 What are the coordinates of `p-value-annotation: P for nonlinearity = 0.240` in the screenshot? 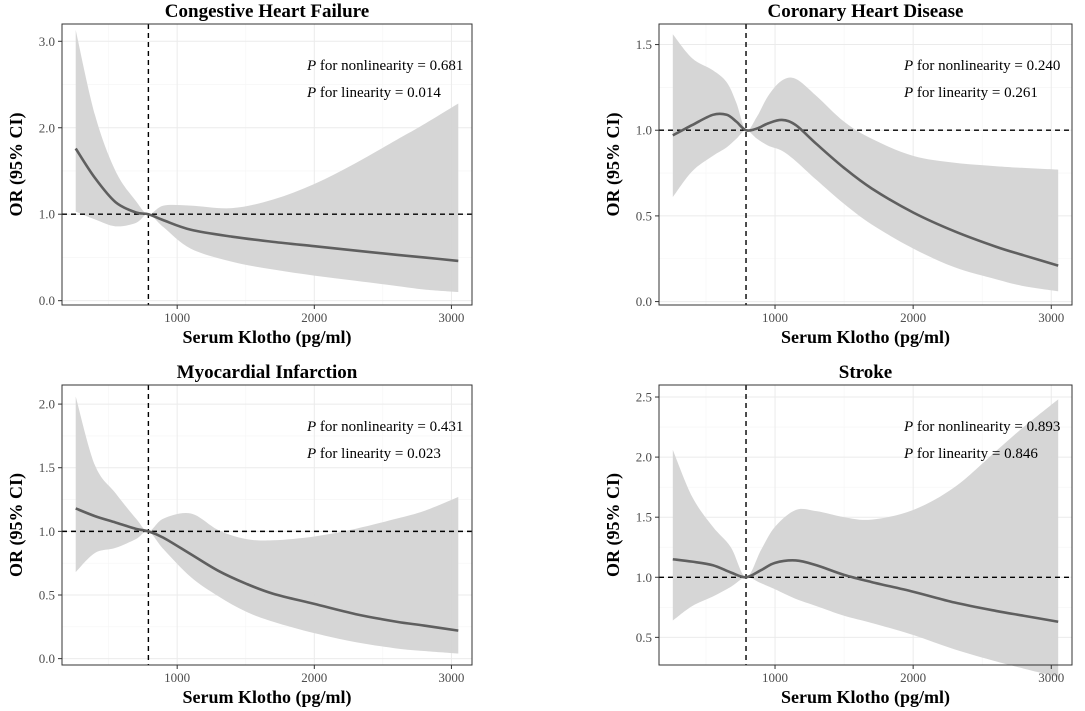 It's located at (981, 66).